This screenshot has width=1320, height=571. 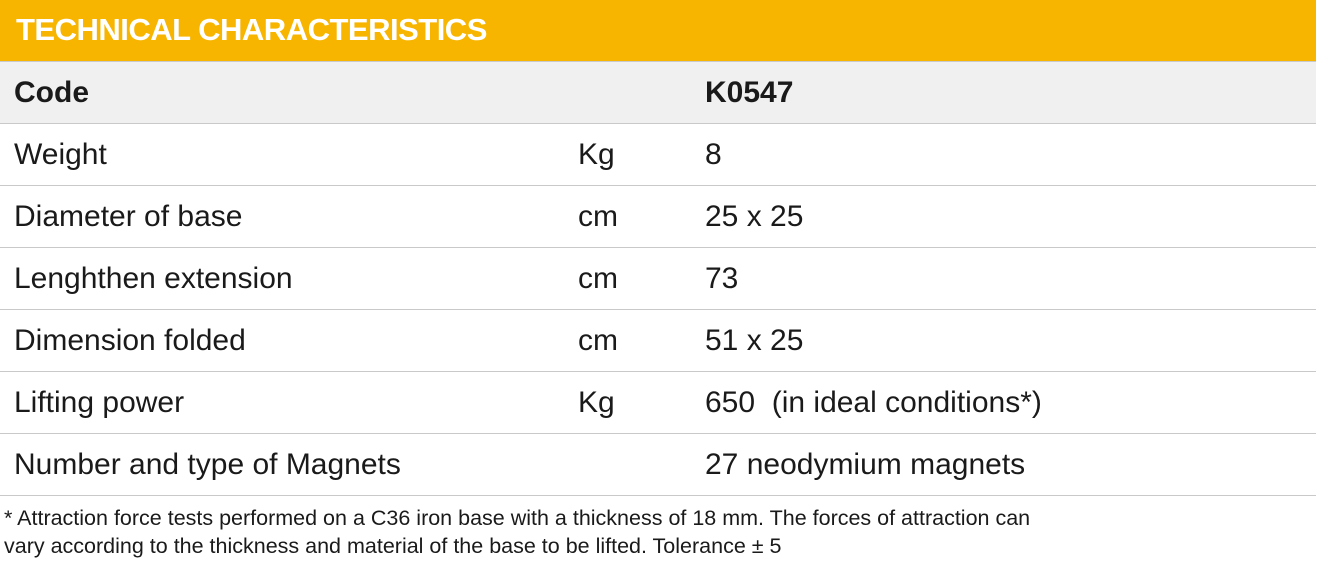 I want to click on spec-label: Weight, so click(x=60, y=154).